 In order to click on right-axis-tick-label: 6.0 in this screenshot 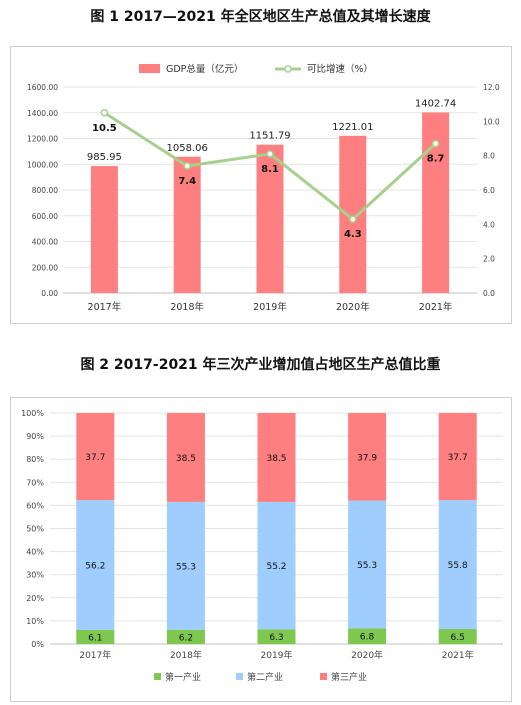, I will do `click(489, 190)`.